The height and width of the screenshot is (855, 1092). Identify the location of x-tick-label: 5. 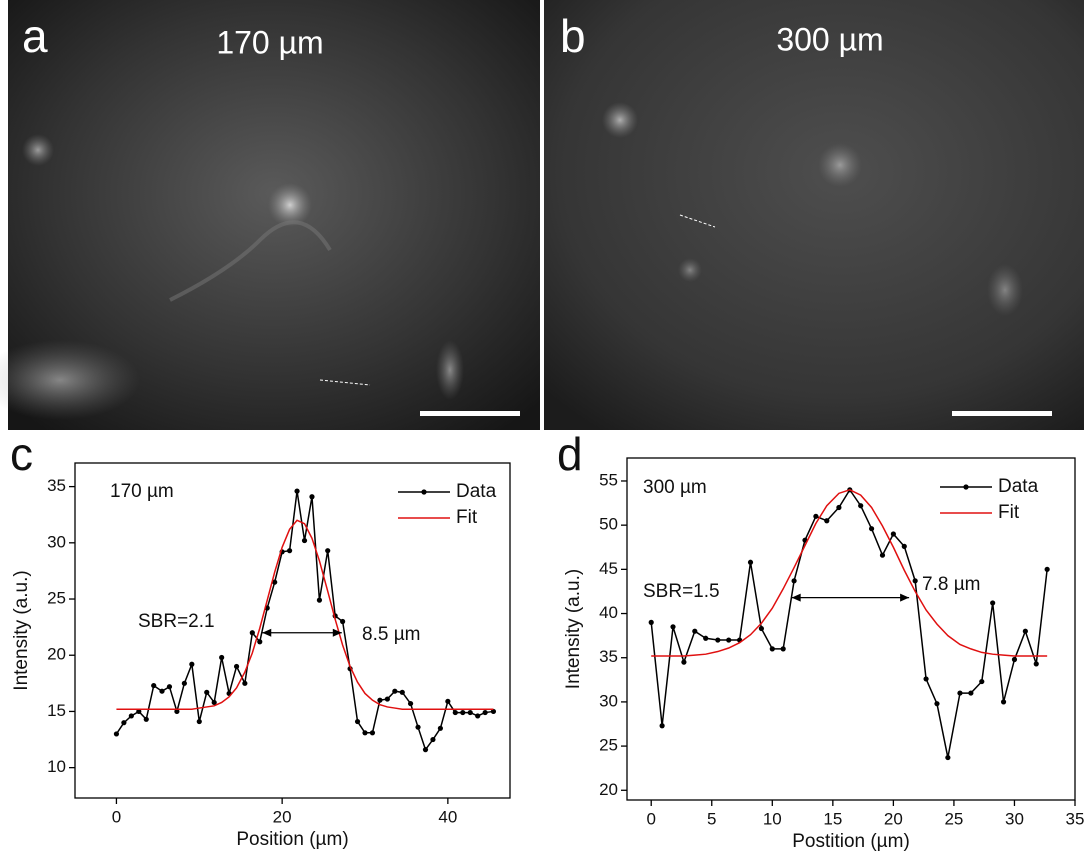
(711, 818).